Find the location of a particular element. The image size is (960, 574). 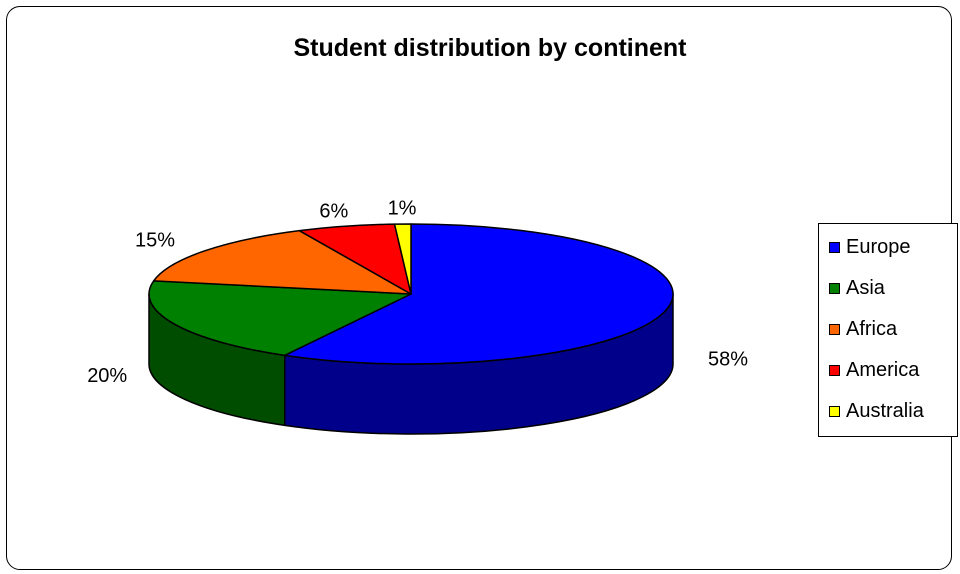

data-label-europe: 58% is located at coordinates (728, 359).